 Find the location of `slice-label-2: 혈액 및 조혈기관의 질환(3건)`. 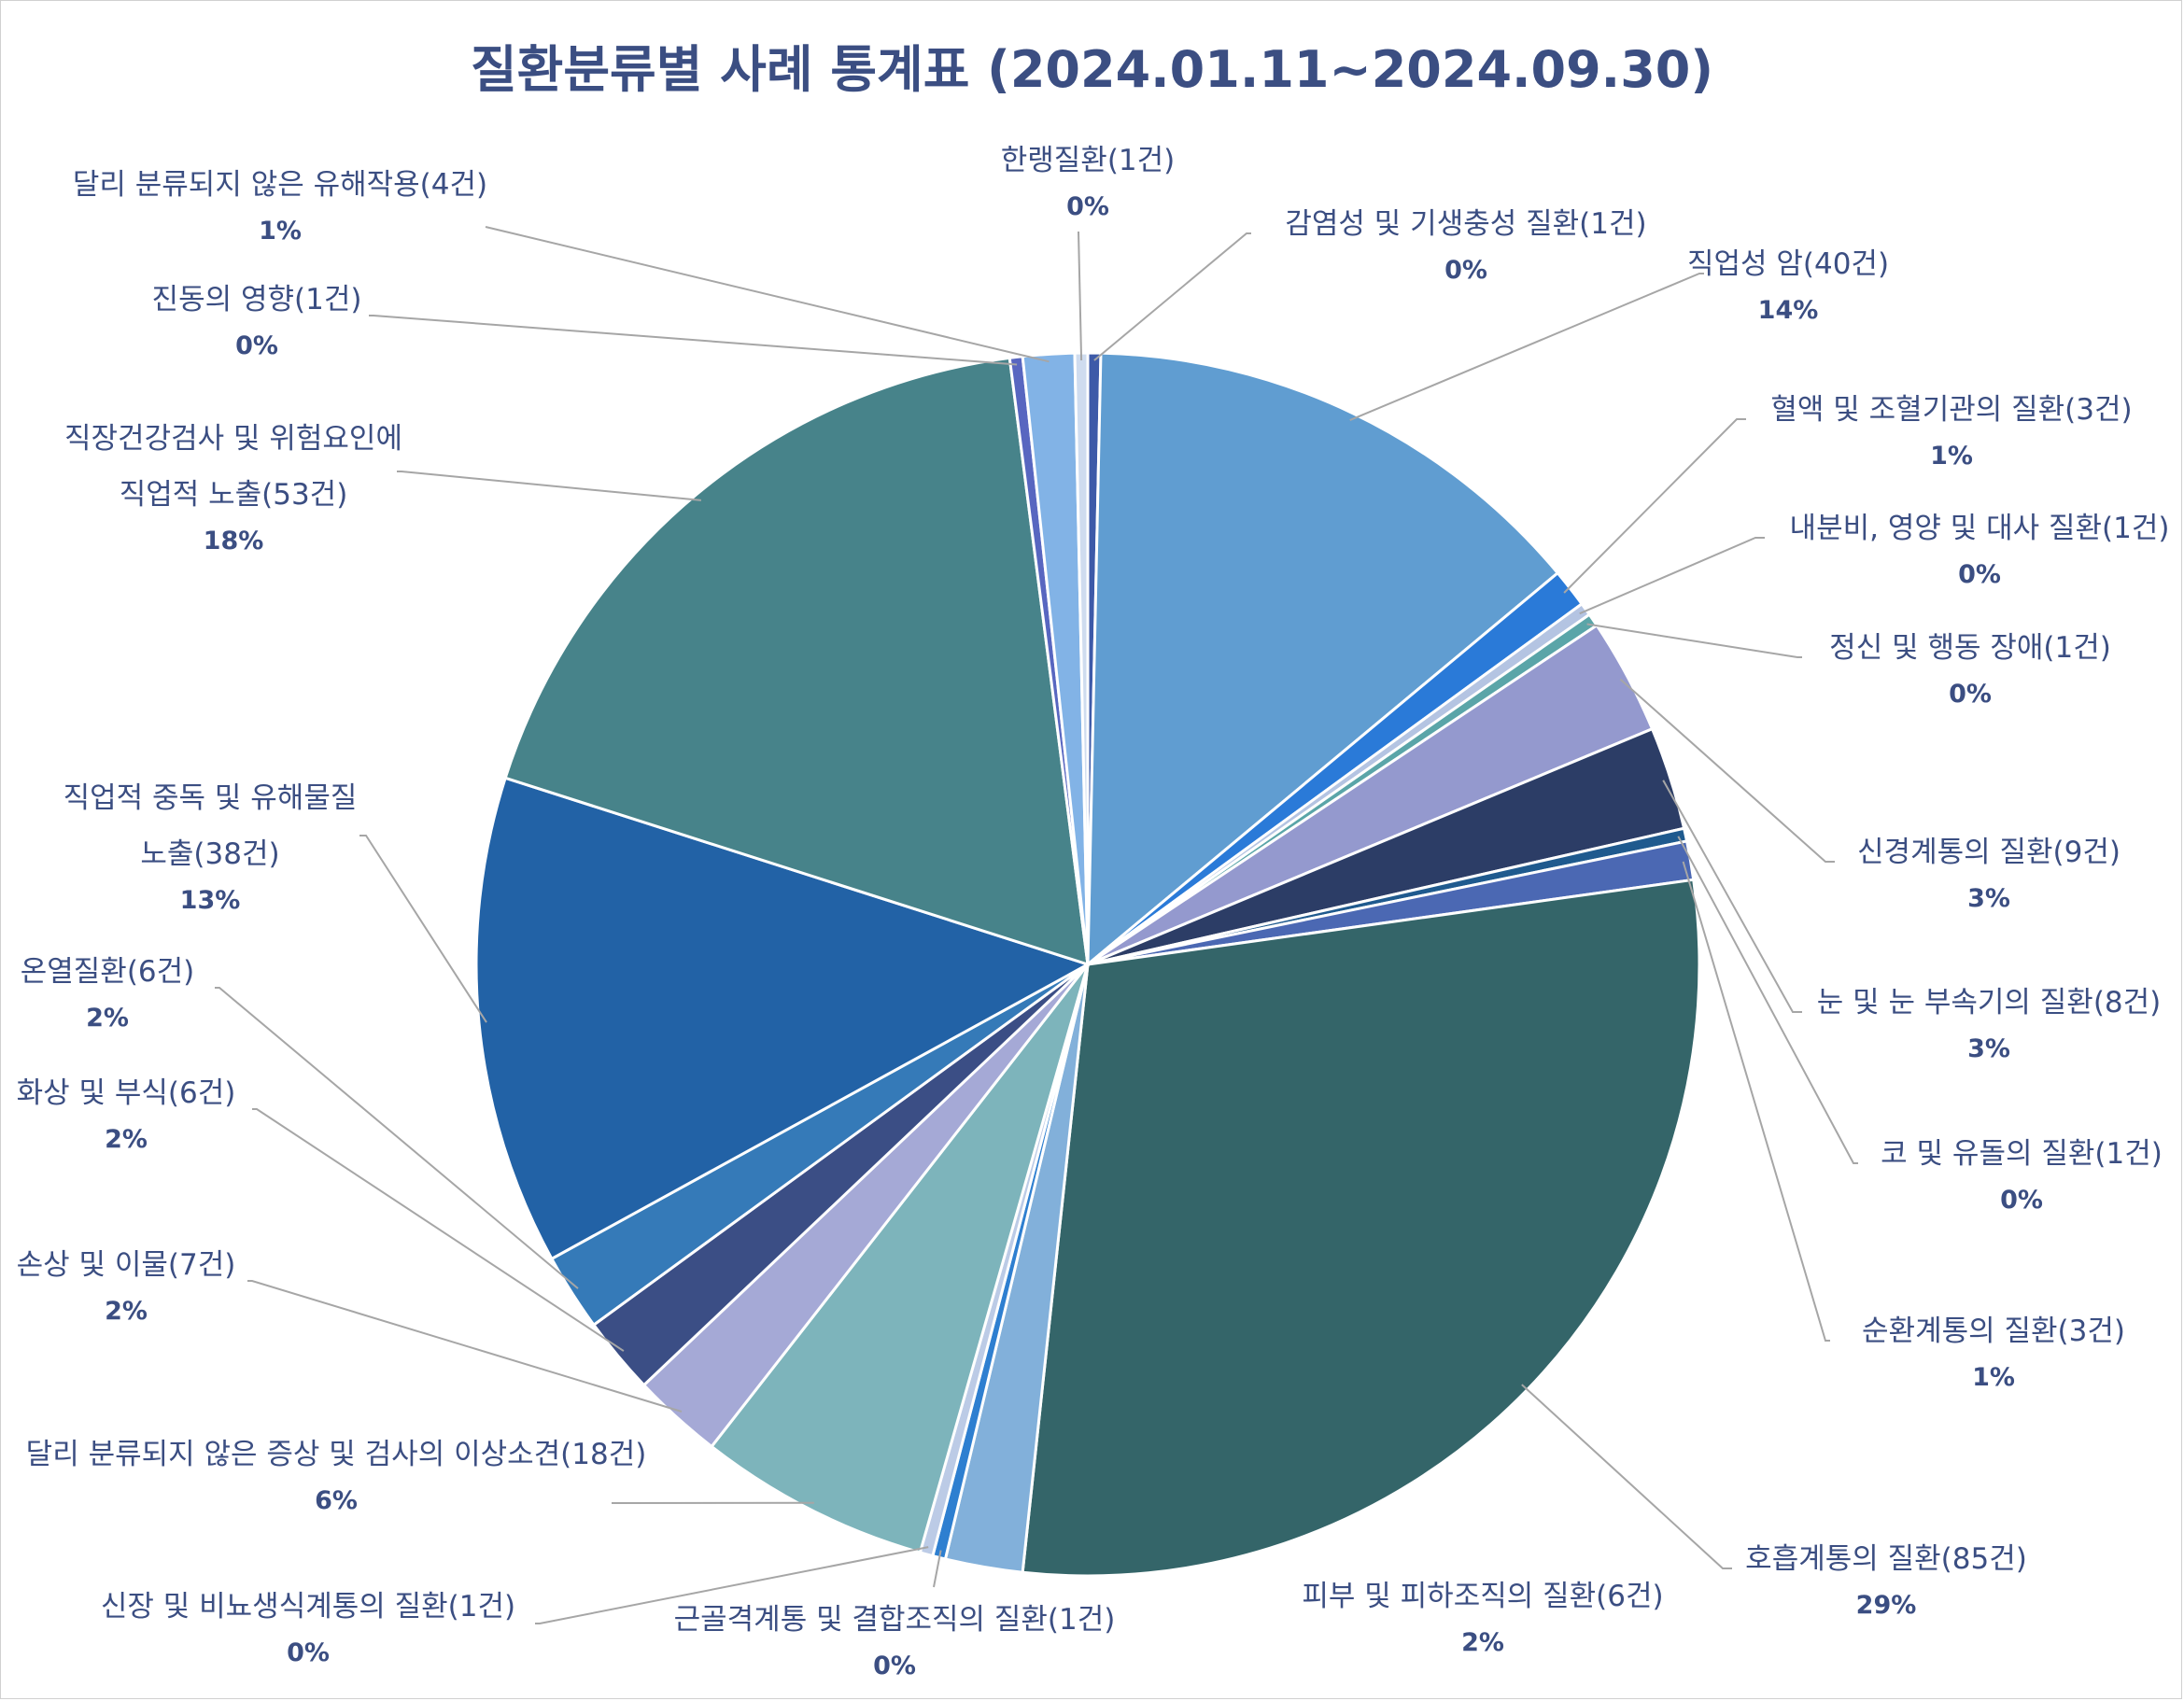

slice-label-2: 혈액 및 조혈기관의 질환(3건) is located at coordinates (1951, 410).